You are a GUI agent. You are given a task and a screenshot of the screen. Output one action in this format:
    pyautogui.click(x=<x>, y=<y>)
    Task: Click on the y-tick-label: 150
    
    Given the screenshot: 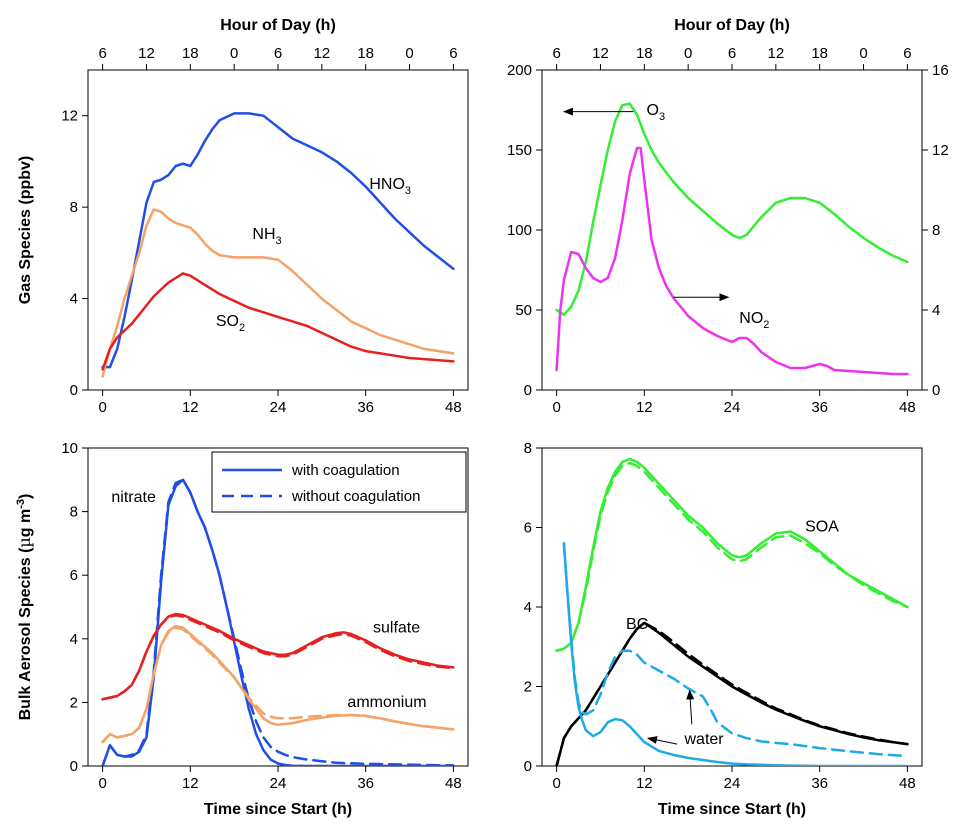 What is the action you would take?
    pyautogui.click(x=519, y=150)
    